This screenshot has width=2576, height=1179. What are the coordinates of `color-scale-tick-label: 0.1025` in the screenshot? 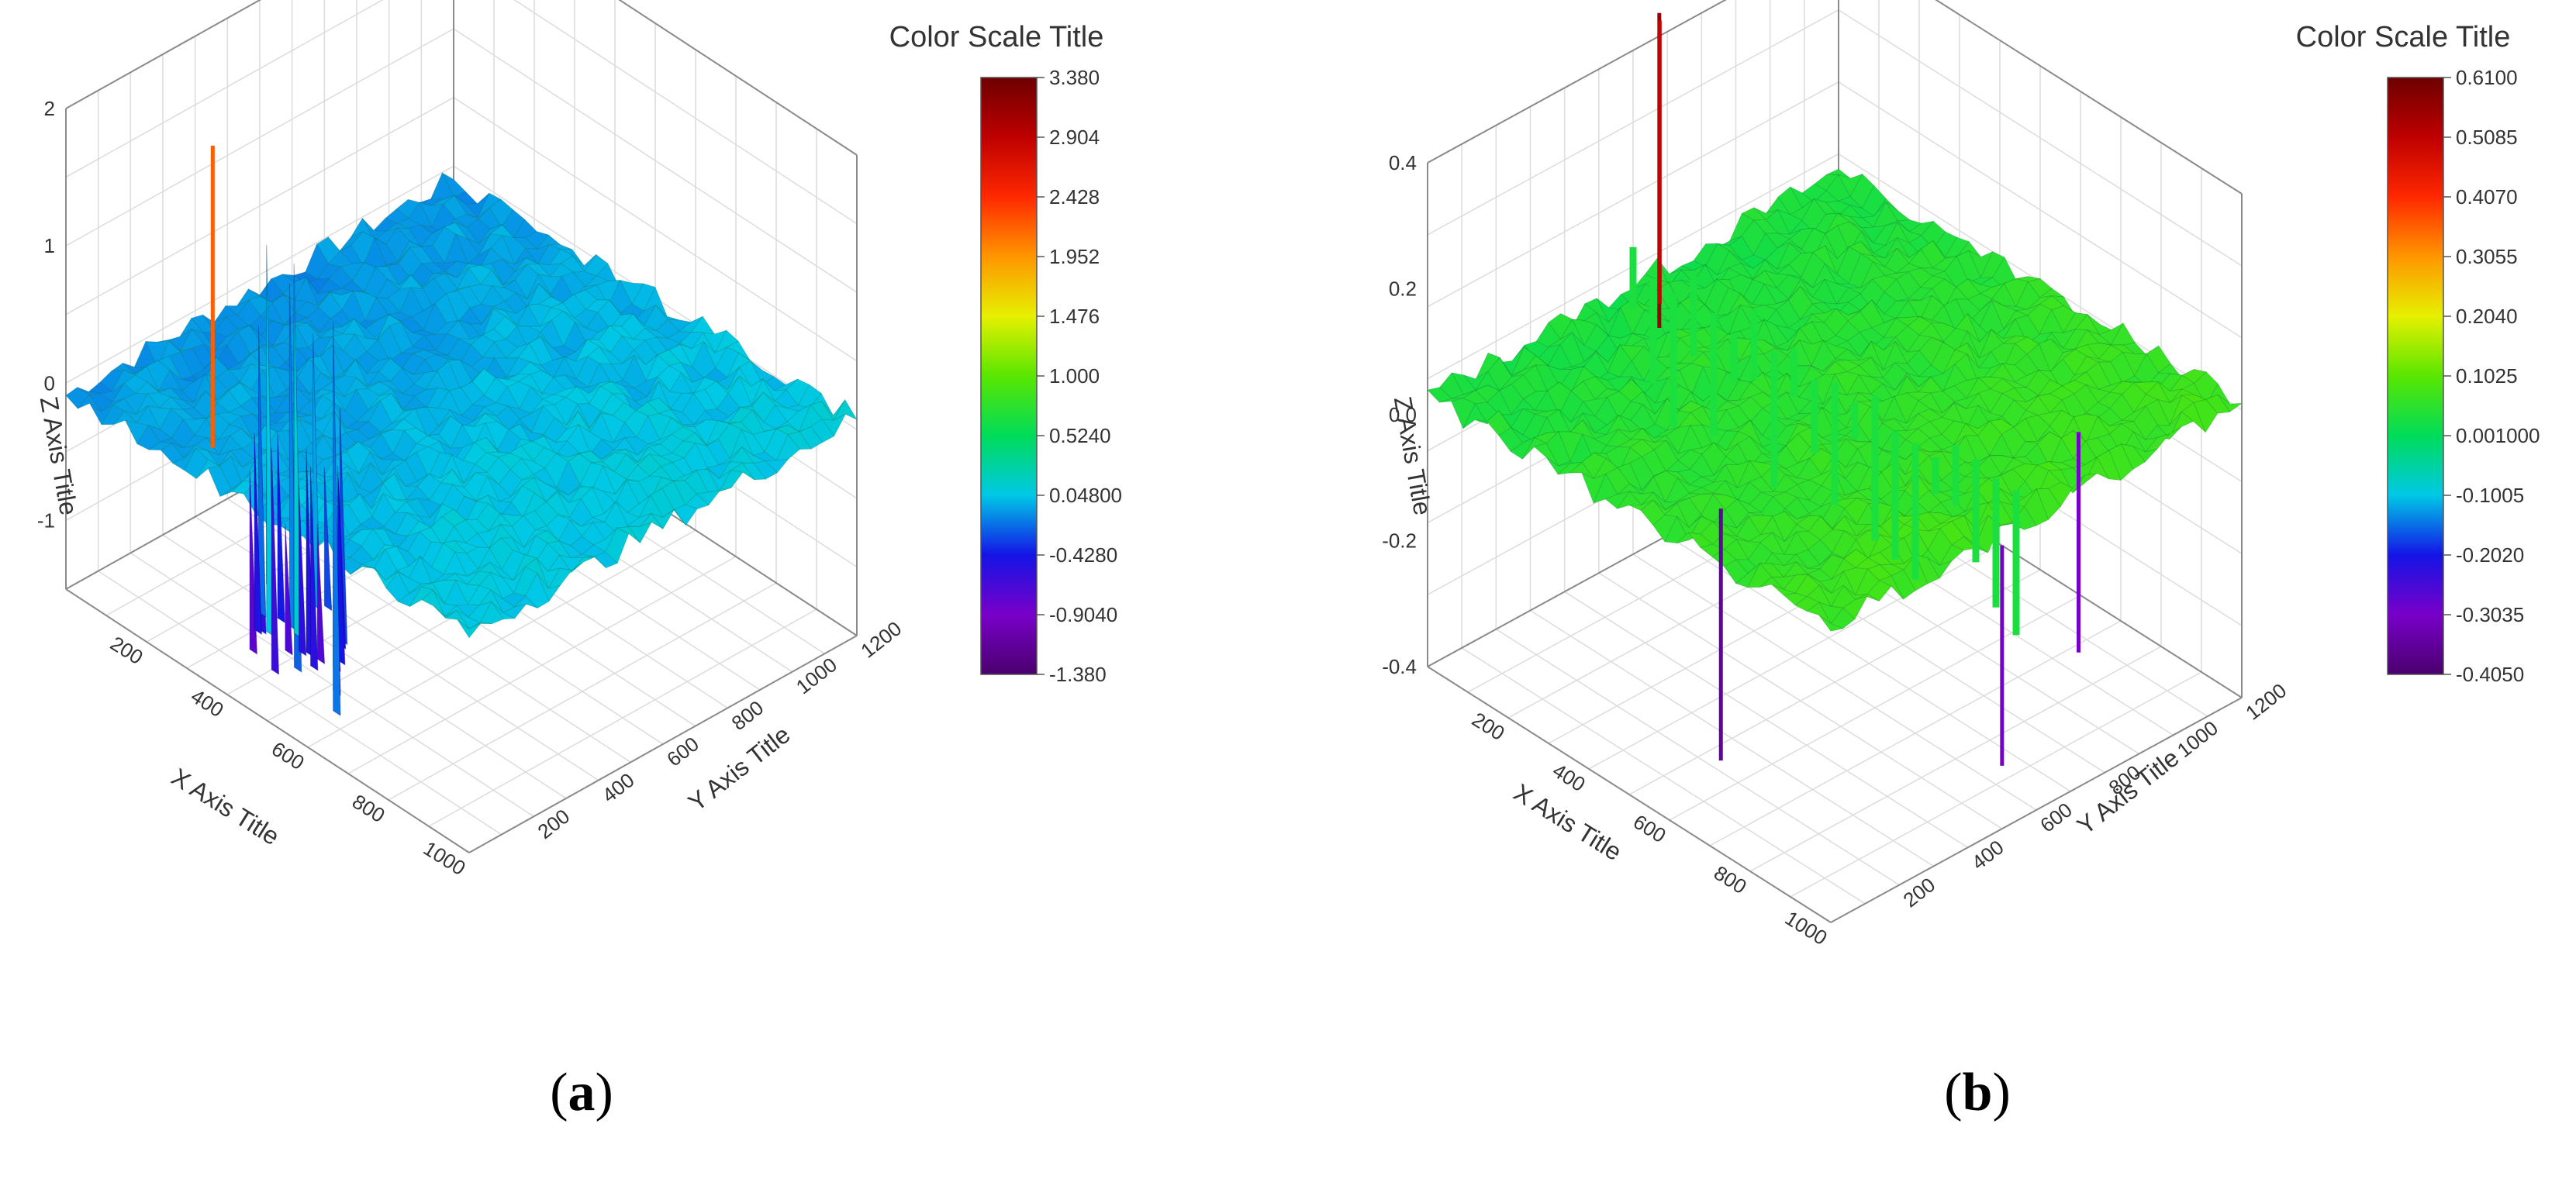 It's located at (2487, 376).